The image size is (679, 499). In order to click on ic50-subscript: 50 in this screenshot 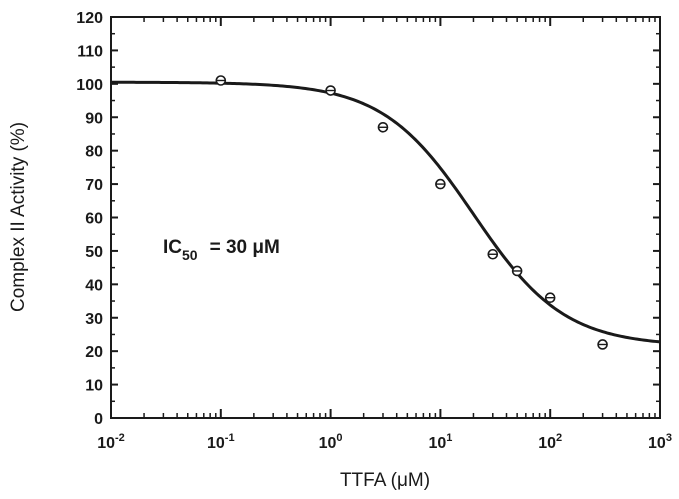, I will do `click(190, 255)`.